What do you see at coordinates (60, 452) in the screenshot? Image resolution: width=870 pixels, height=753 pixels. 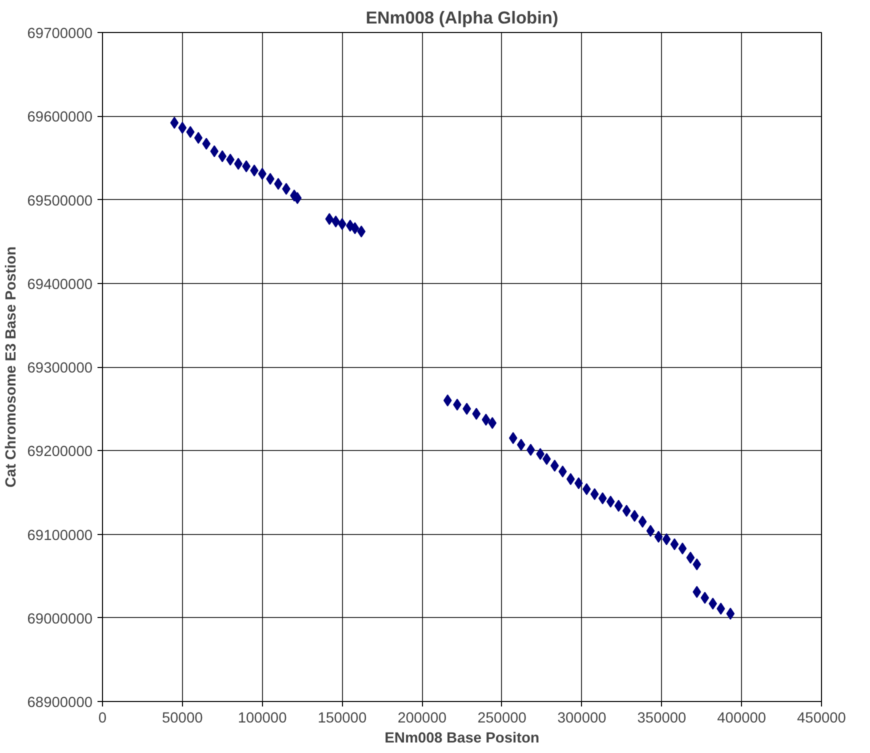 I see `y-tick-label: 69200000` at bounding box center [60, 452].